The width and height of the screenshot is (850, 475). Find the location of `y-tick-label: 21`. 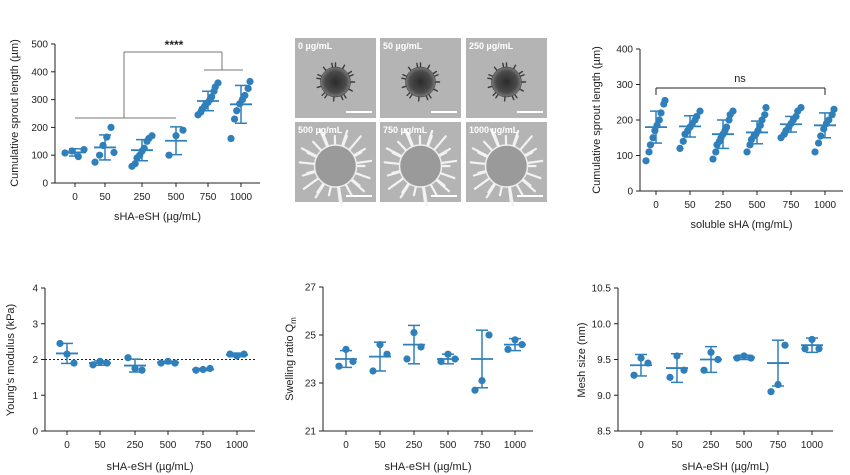

y-tick-label: 21 is located at coordinates (311, 432).